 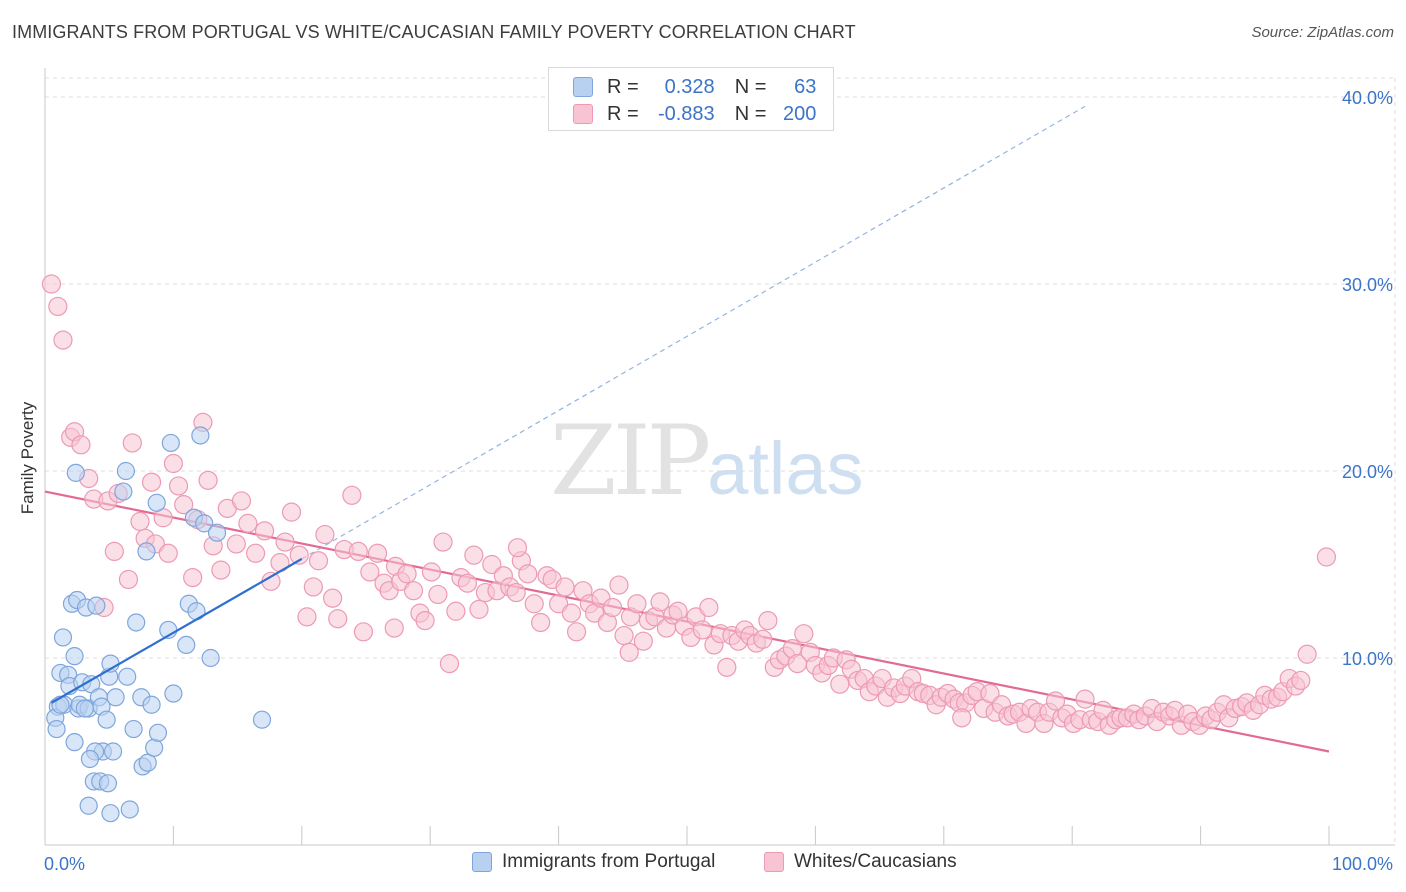 I want to click on legend-swatch-blue, so click(x=482, y=862).